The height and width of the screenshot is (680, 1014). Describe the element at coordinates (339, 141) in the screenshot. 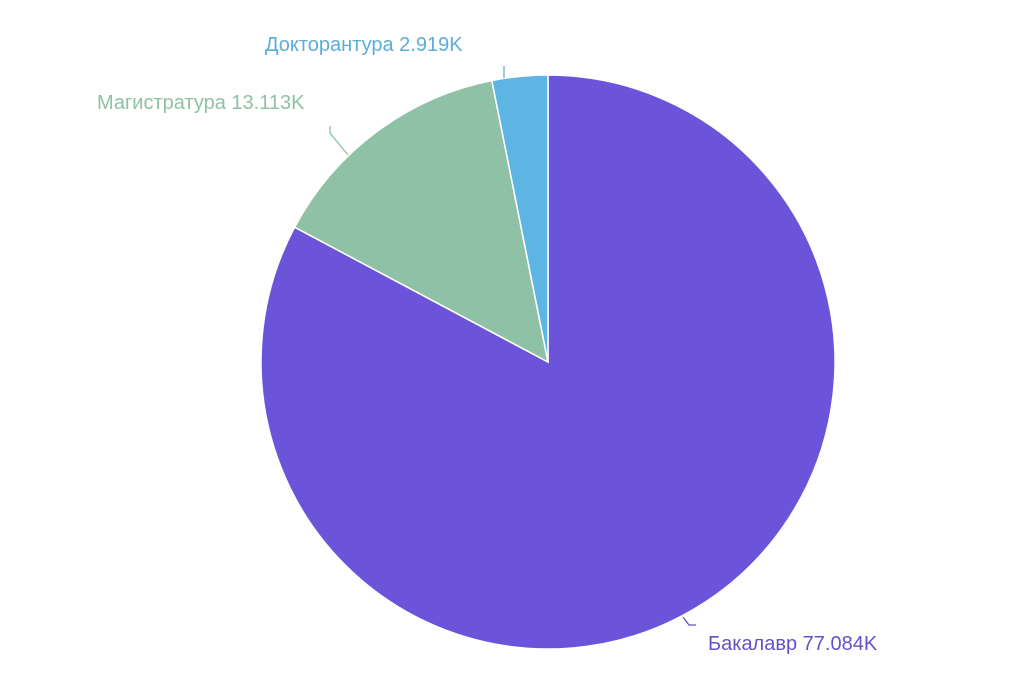

I see `leader-line-Магистратура` at that location.